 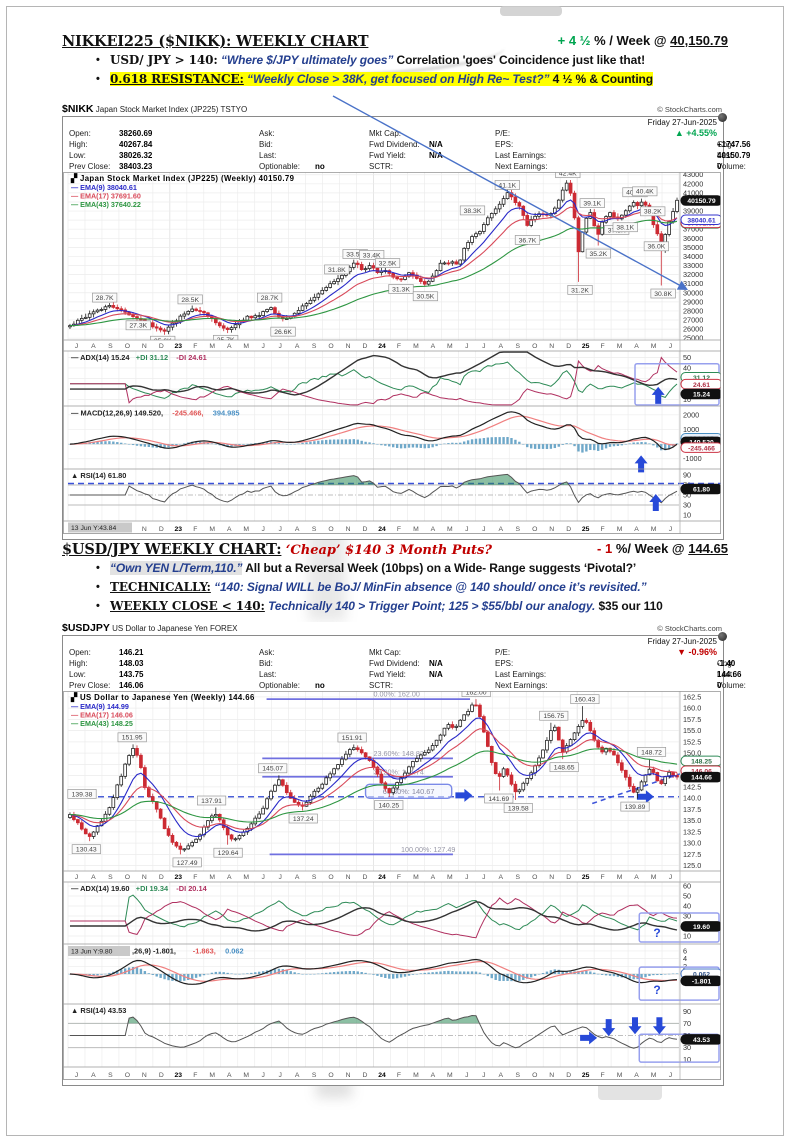 I want to click on svg-text: 50, so click(x=687, y=896).